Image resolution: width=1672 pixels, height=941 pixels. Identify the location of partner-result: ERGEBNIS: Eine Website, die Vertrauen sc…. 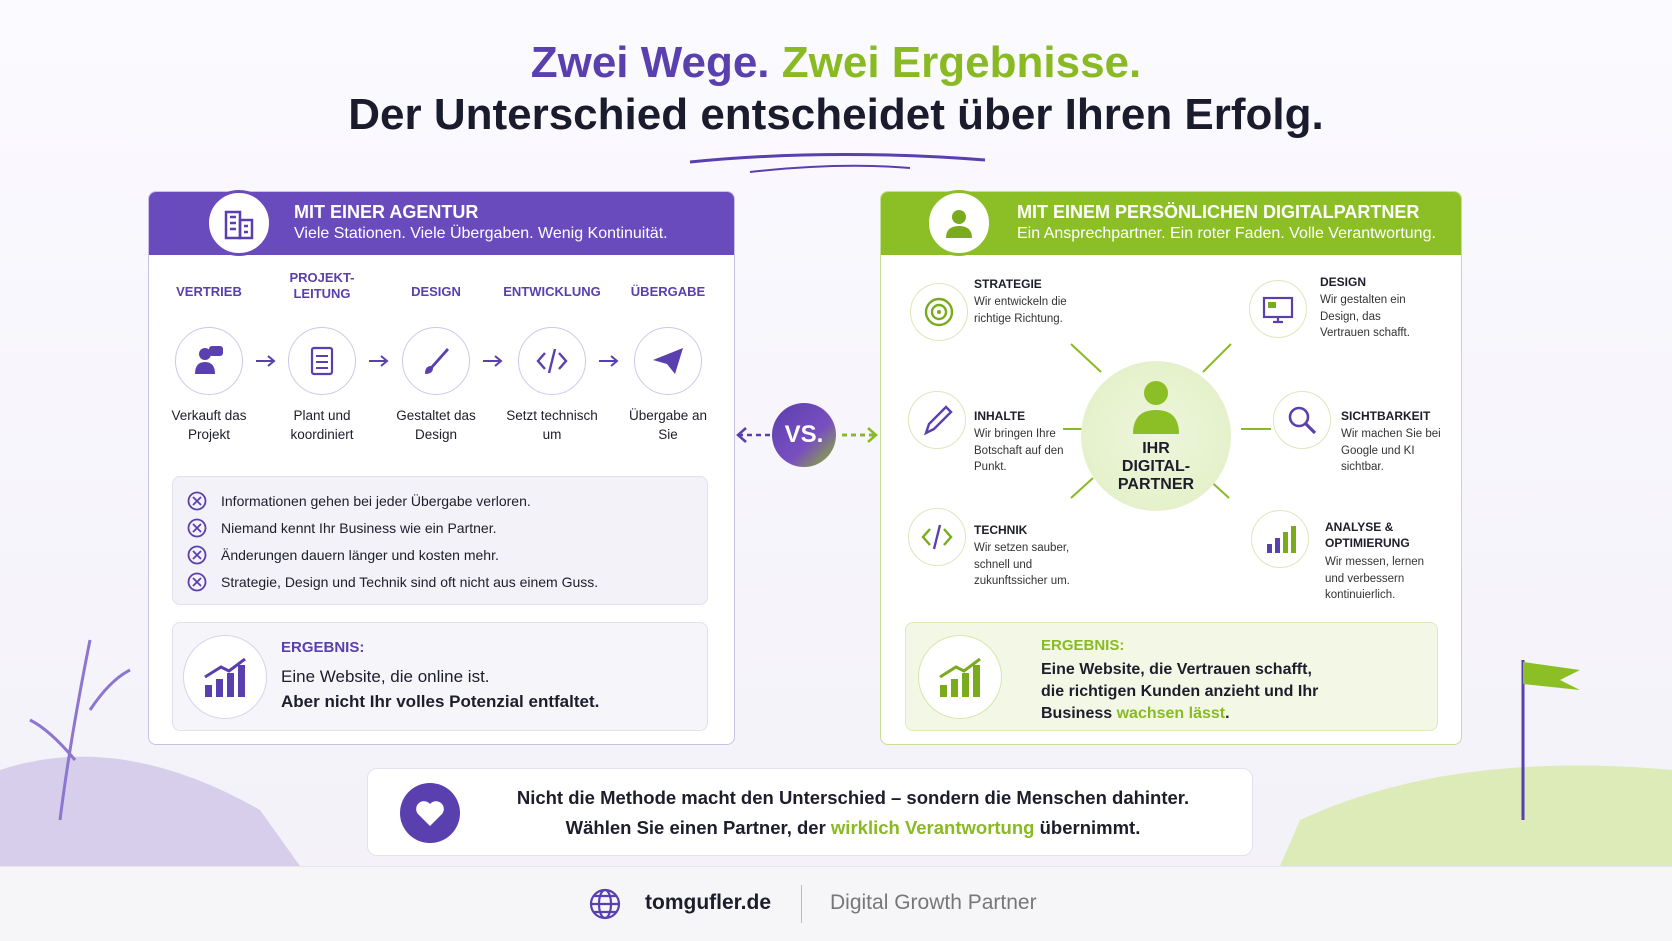
(1171, 676).